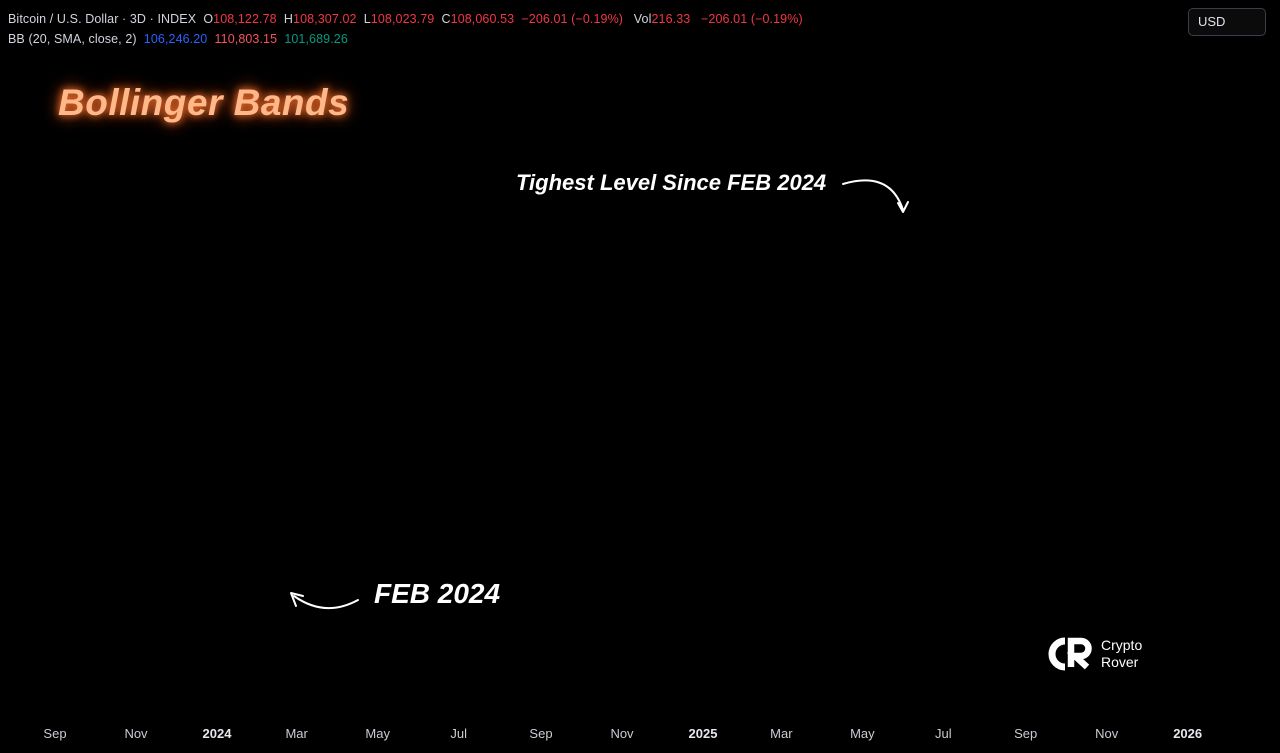  What do you see at coordinates (204, 102) in the screenshot?
I see `overlay-title: Bollinger Bands` at bounding box center [204, 102].